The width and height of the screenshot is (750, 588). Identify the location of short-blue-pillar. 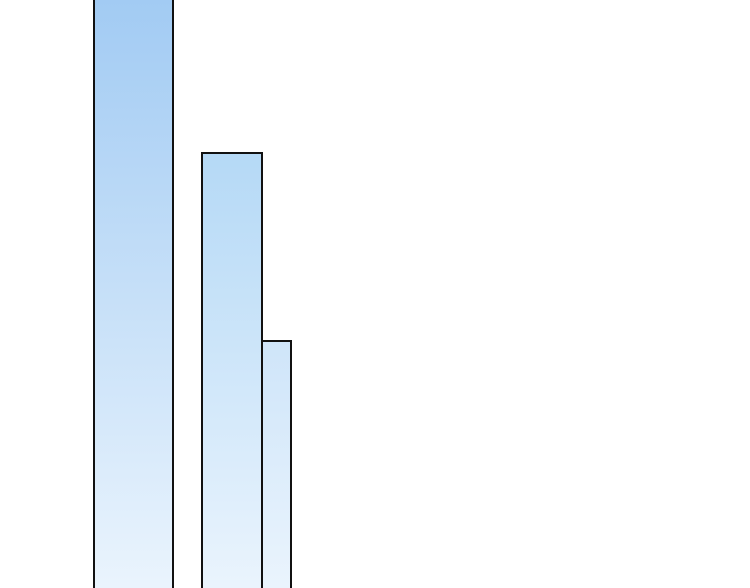
(276, 464).